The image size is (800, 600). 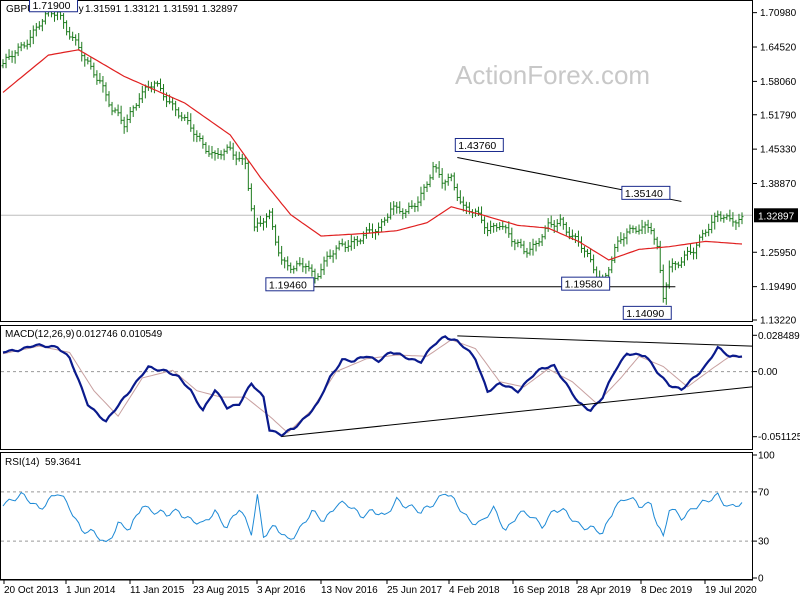 I want to click on rsi-gridlines, so click(x=376, y=516).